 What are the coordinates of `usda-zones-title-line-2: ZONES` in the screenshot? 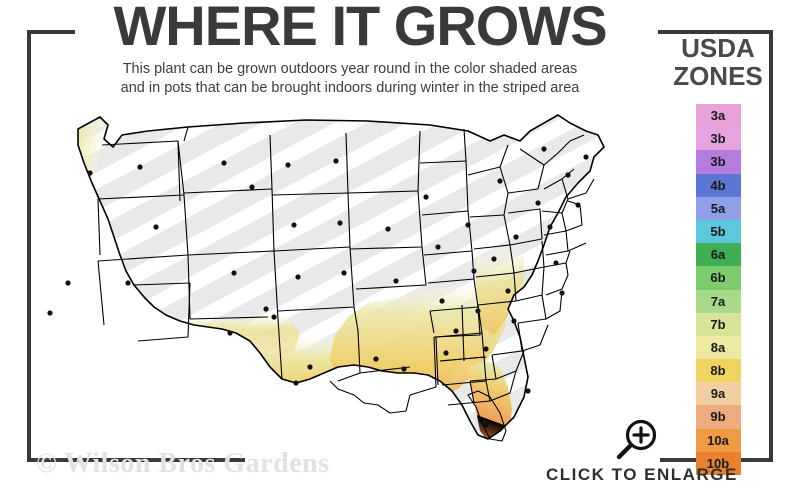 It's located at (718, 76).